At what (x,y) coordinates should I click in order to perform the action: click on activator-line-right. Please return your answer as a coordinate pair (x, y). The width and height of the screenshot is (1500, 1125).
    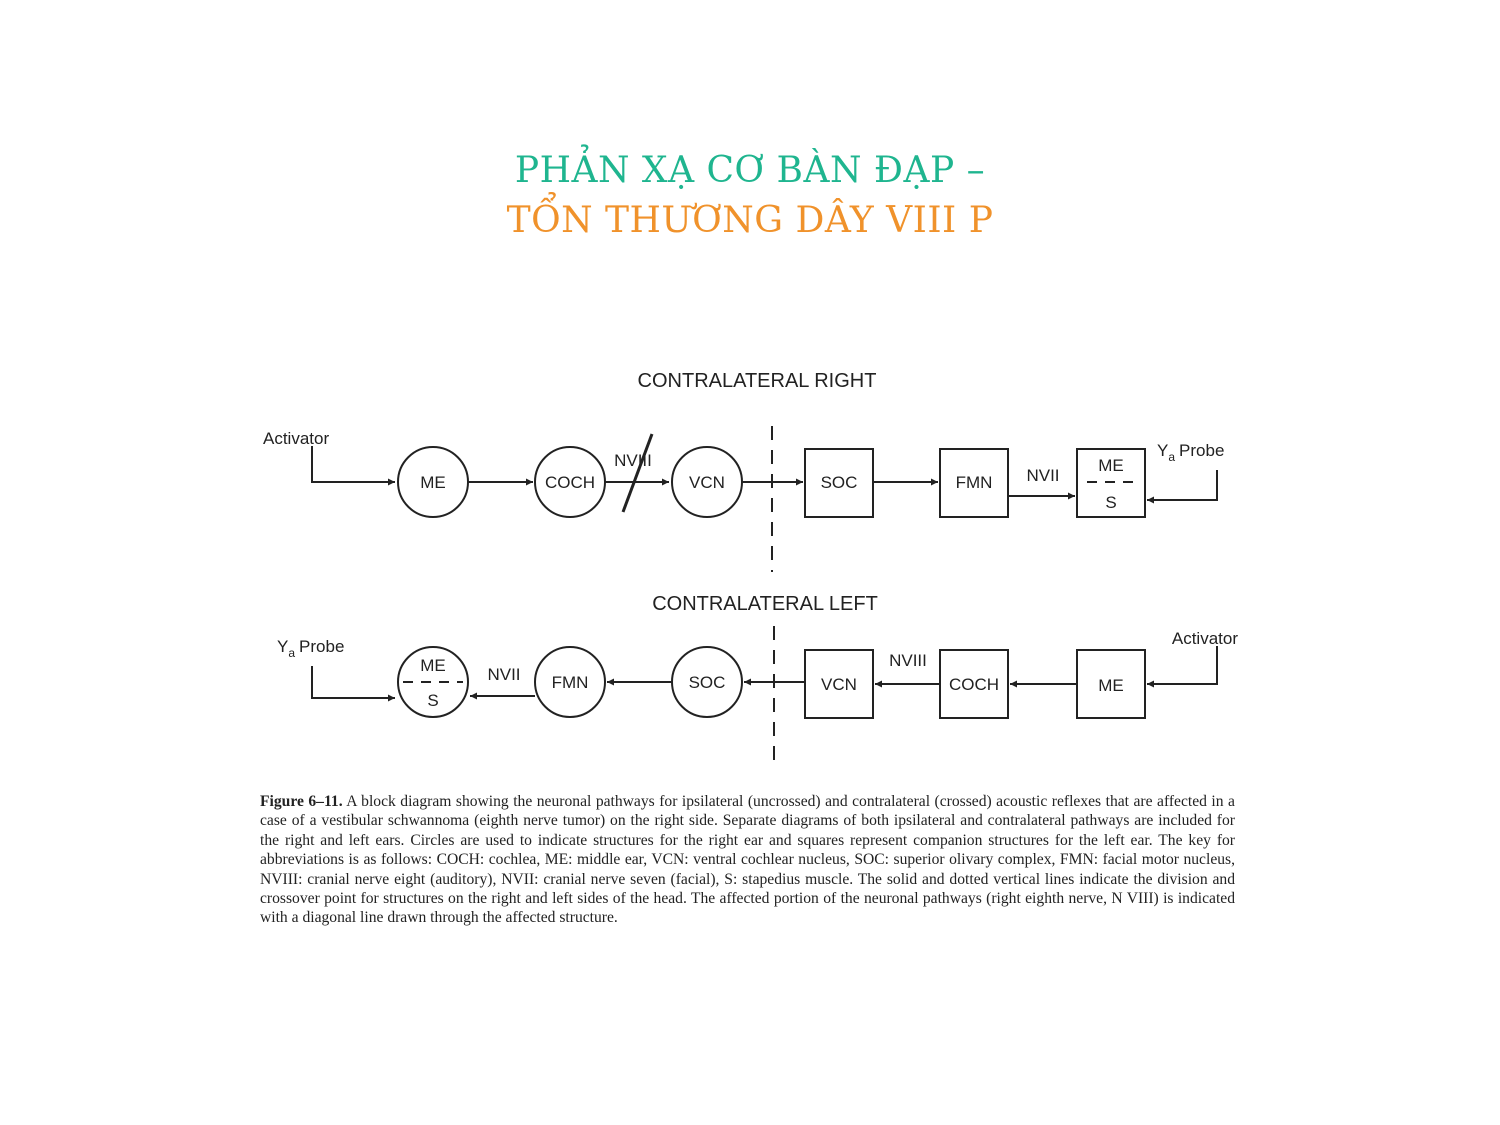
    Looking at the image, I should click on (353, 466).